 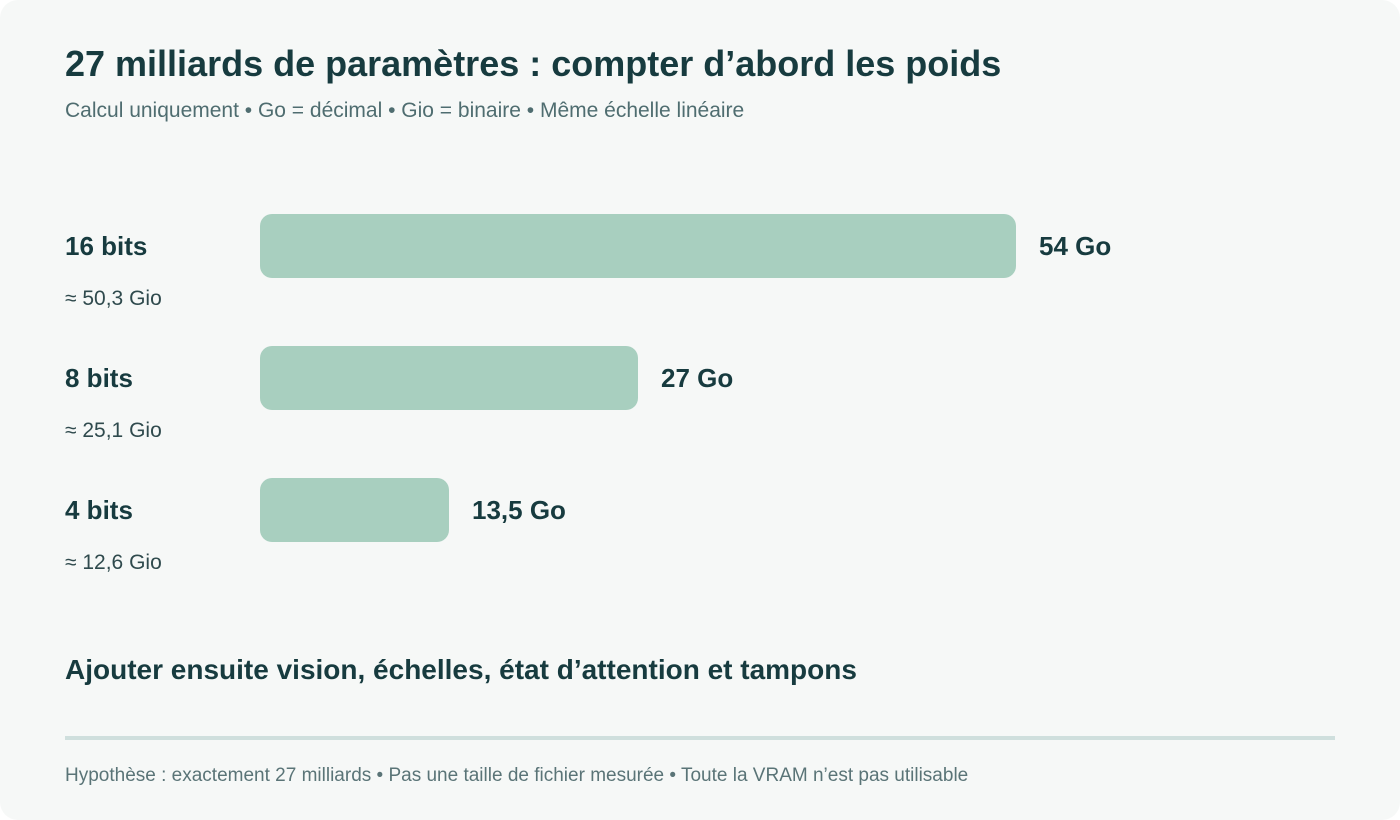 I want to click on value-label: 54 Go, so click(x=1075, y=246).